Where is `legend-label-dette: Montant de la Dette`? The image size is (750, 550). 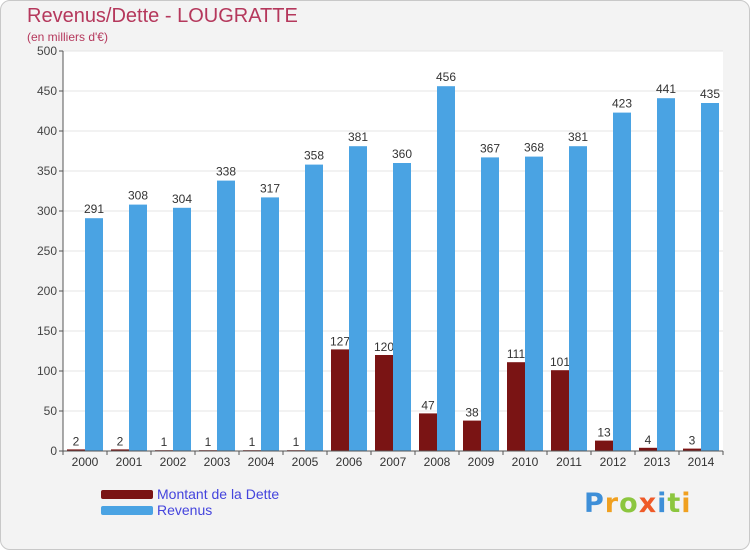 legend-label-dette: Montant de la Dette is located at coordinates (218, 494).